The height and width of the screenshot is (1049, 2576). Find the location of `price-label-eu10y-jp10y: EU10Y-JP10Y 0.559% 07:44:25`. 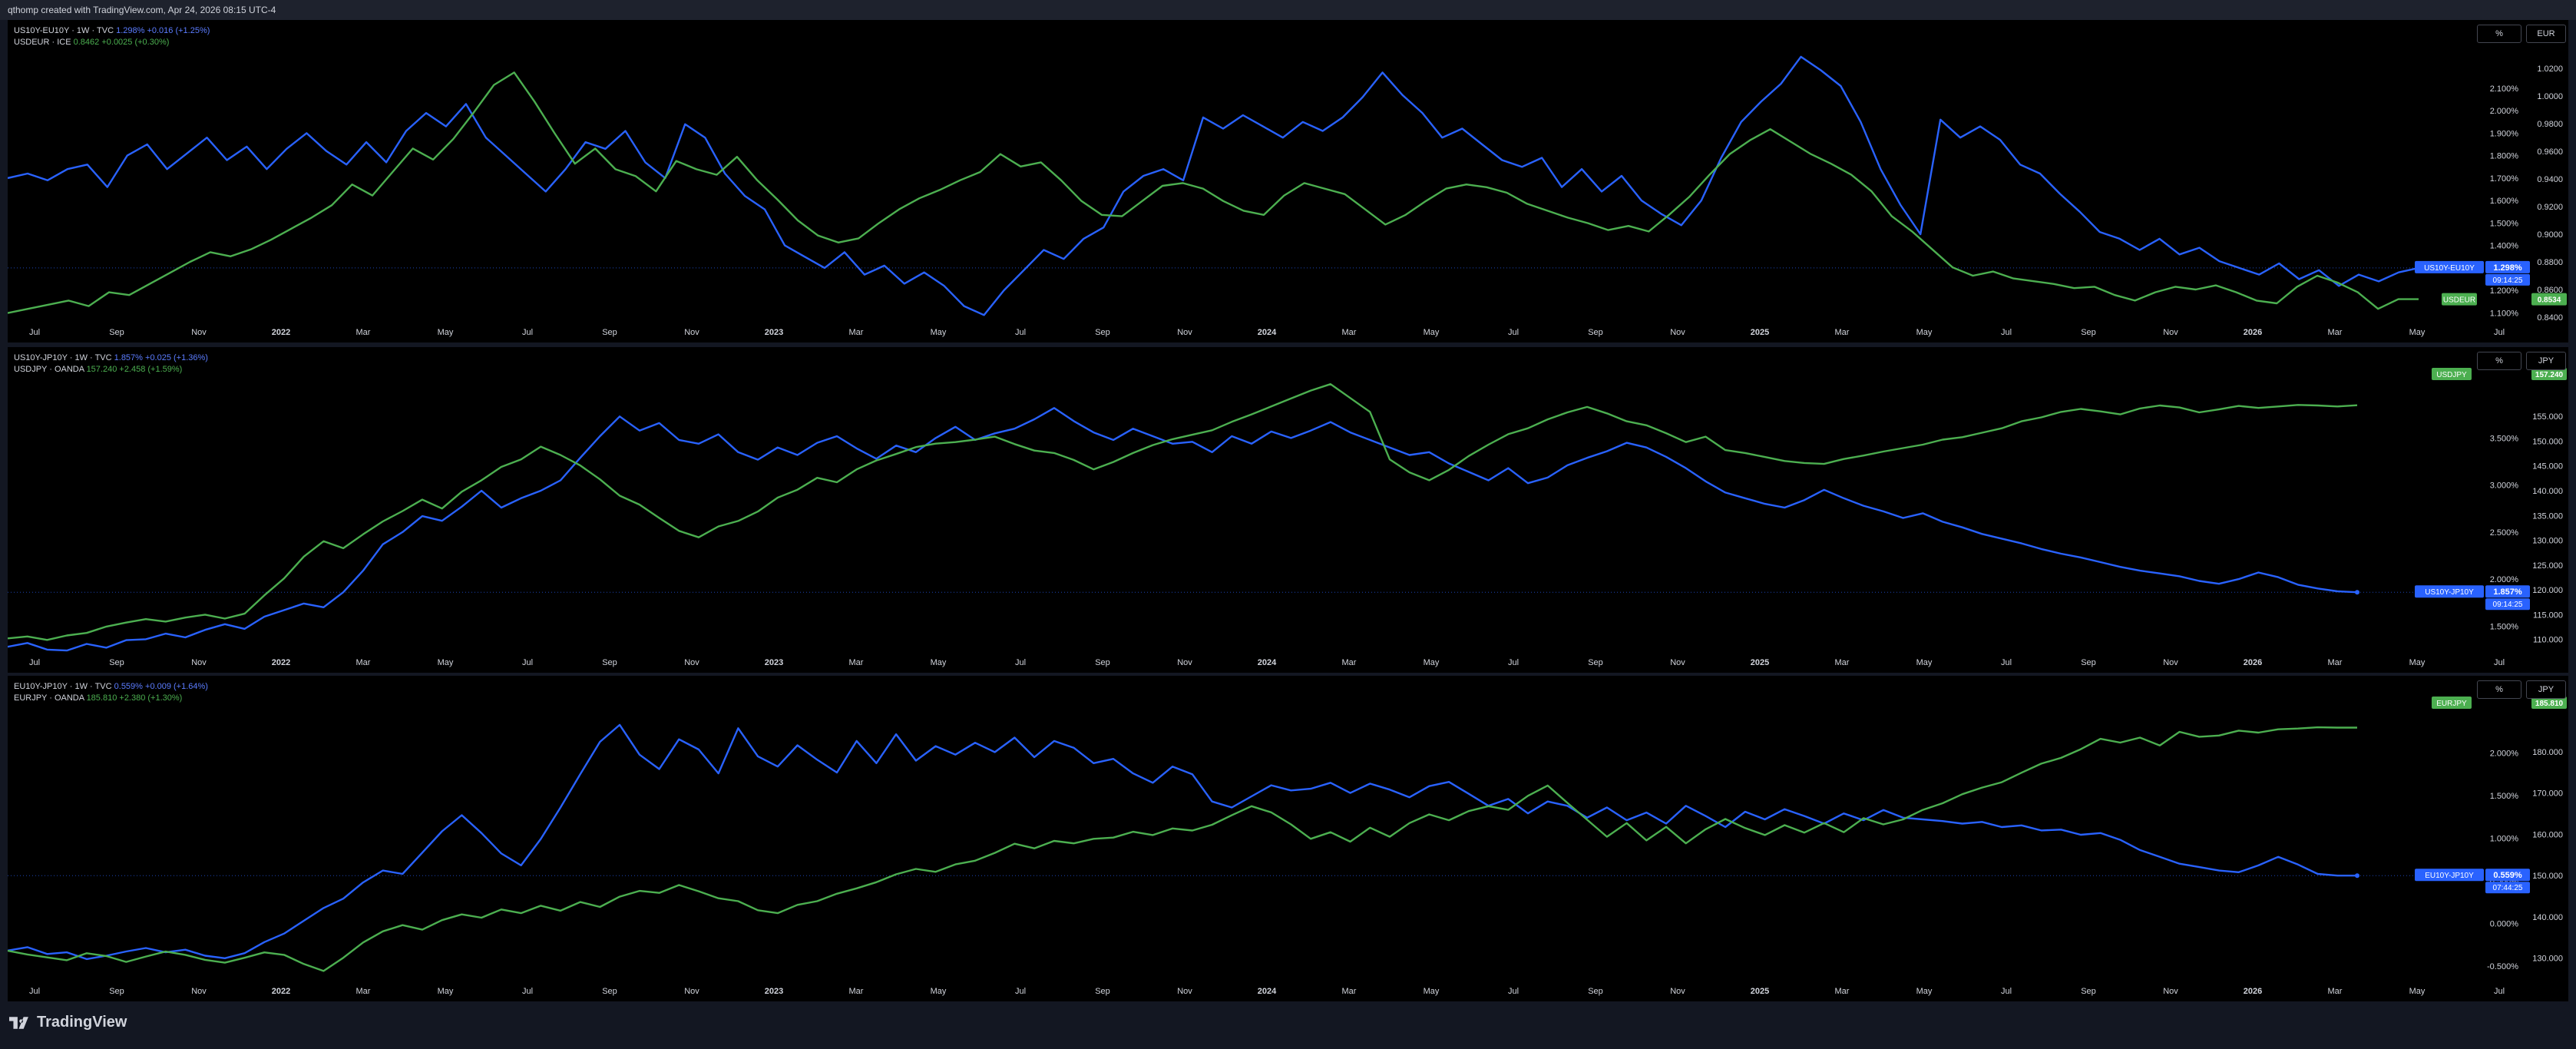

price-label-eu10y-jp10y: EU10Y-JP10Y 0.559% 07:44:25 is located at coordinates (2472, 881).